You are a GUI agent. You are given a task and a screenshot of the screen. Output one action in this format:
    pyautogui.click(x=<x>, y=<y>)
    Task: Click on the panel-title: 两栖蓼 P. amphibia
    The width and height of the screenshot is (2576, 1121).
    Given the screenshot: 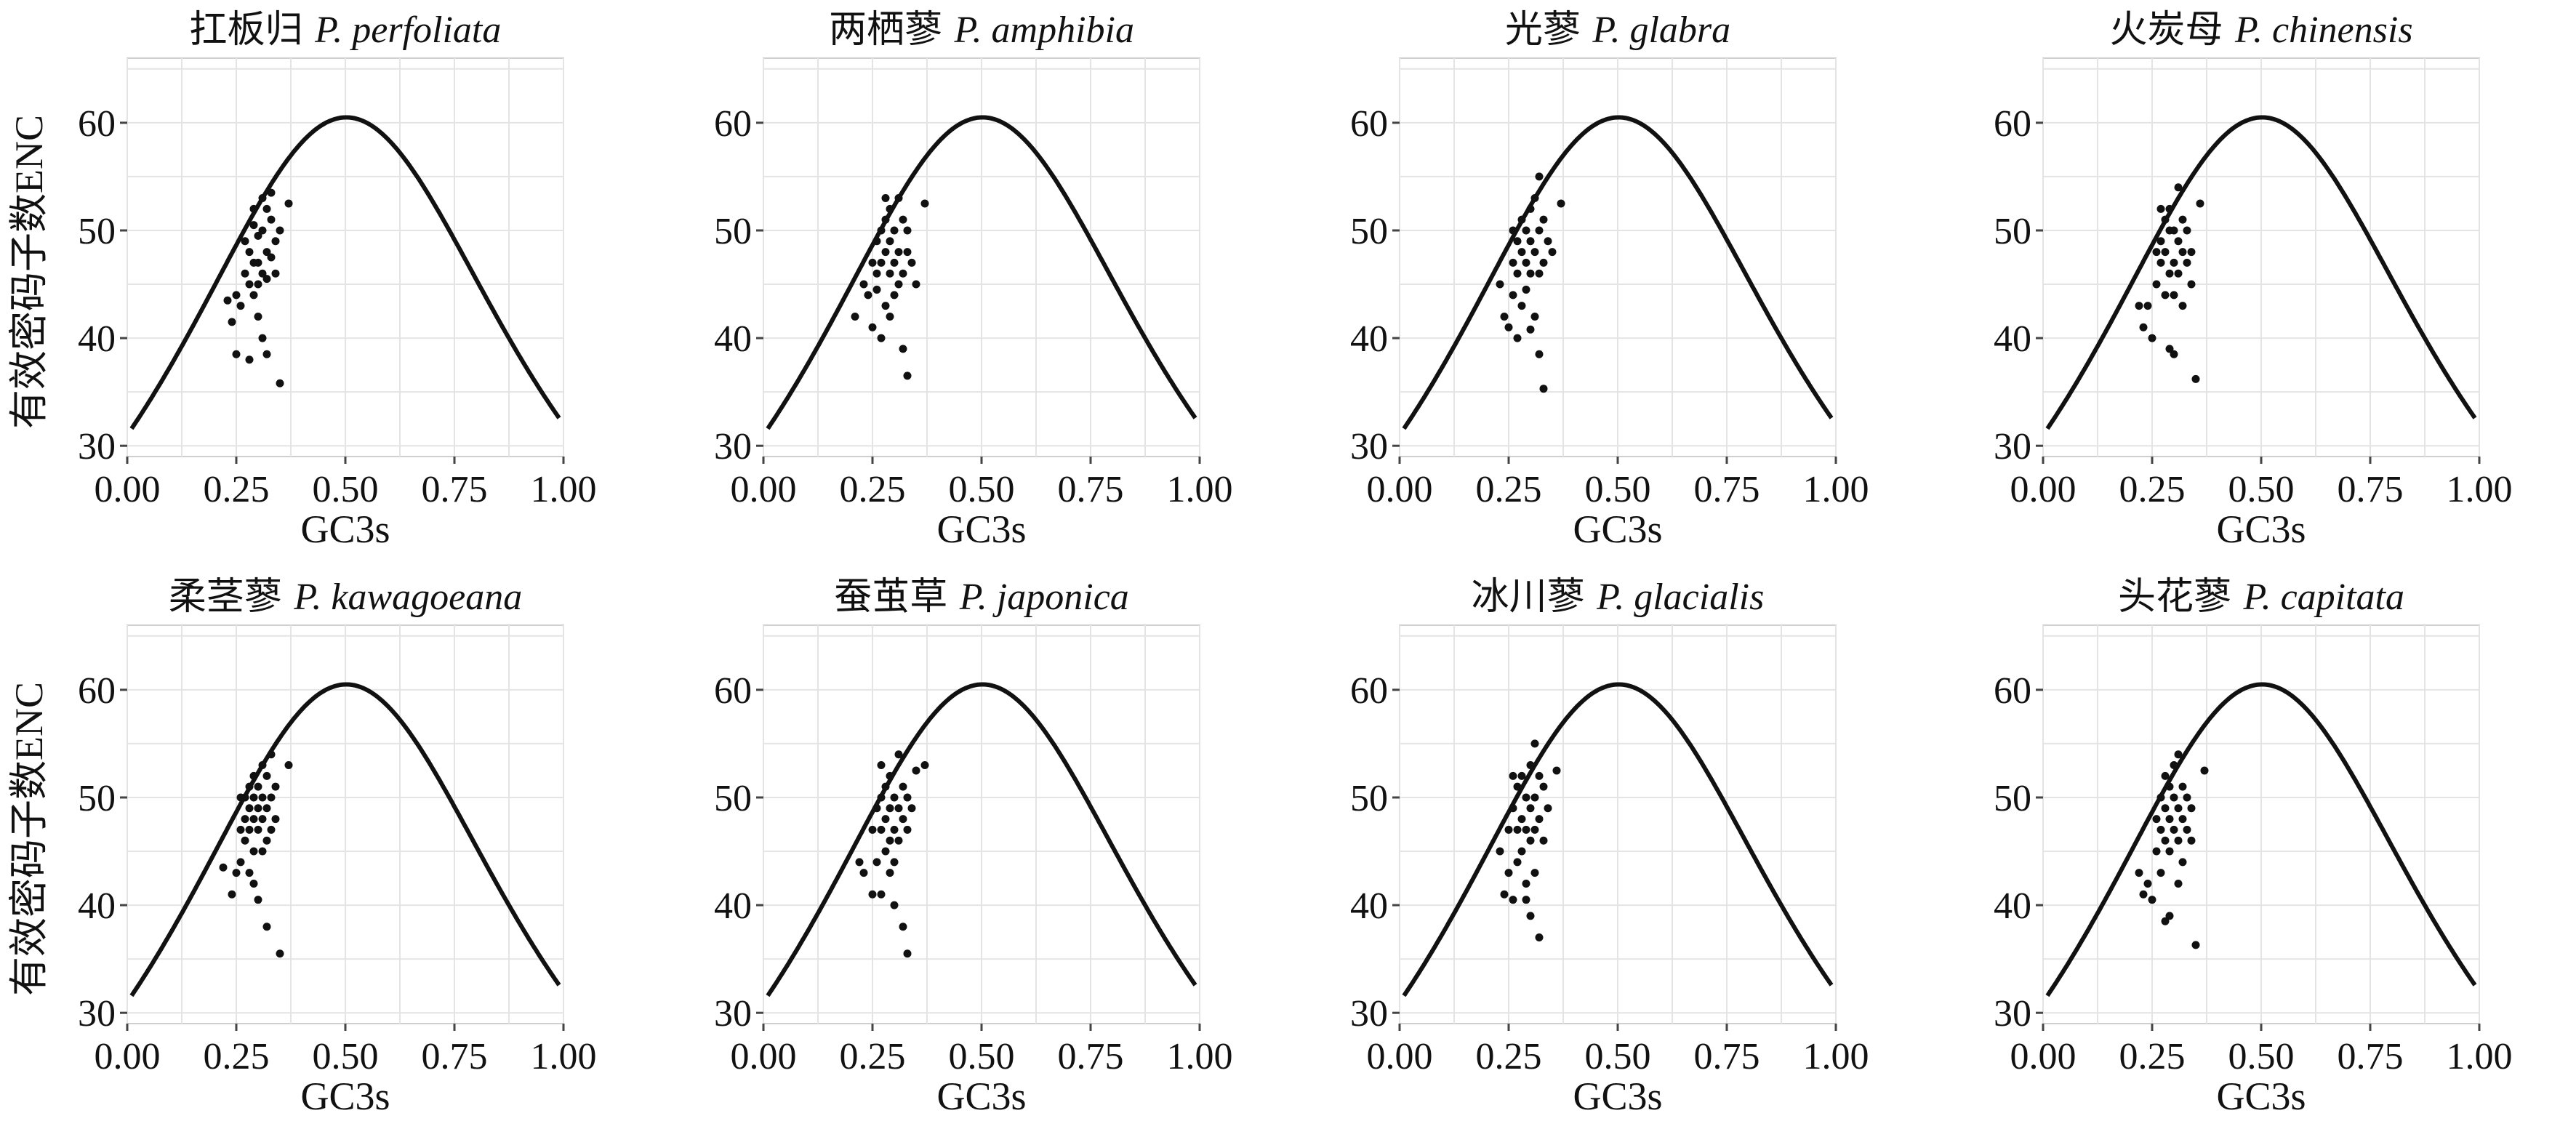 What is the action you would take?
    pyautogui.click(x=982, y=30)
    